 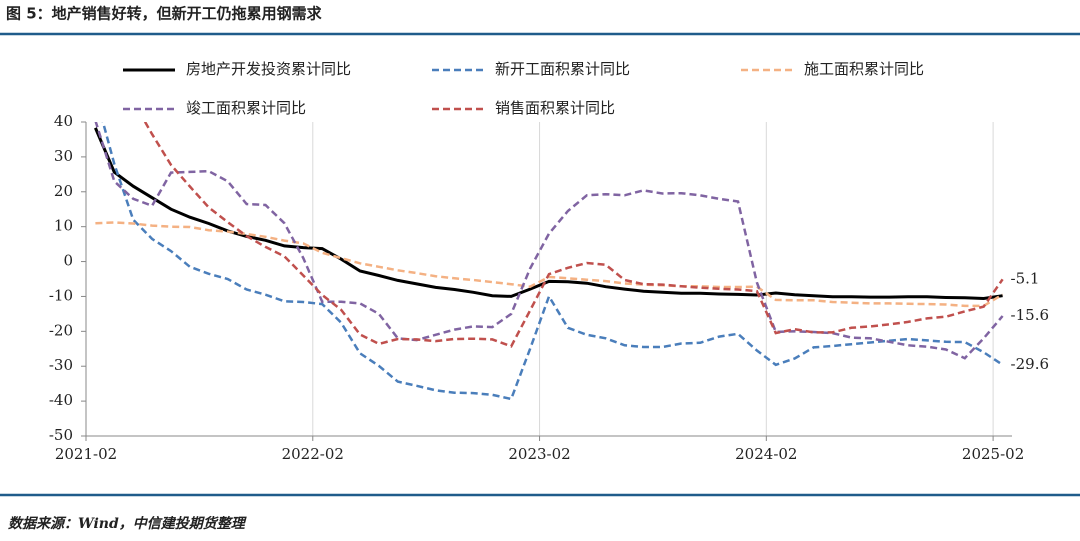 What do you see at coordinates (63, 226) in the screenshot?
I see `y-tick-label: 10` at bounding box center [63, 226].